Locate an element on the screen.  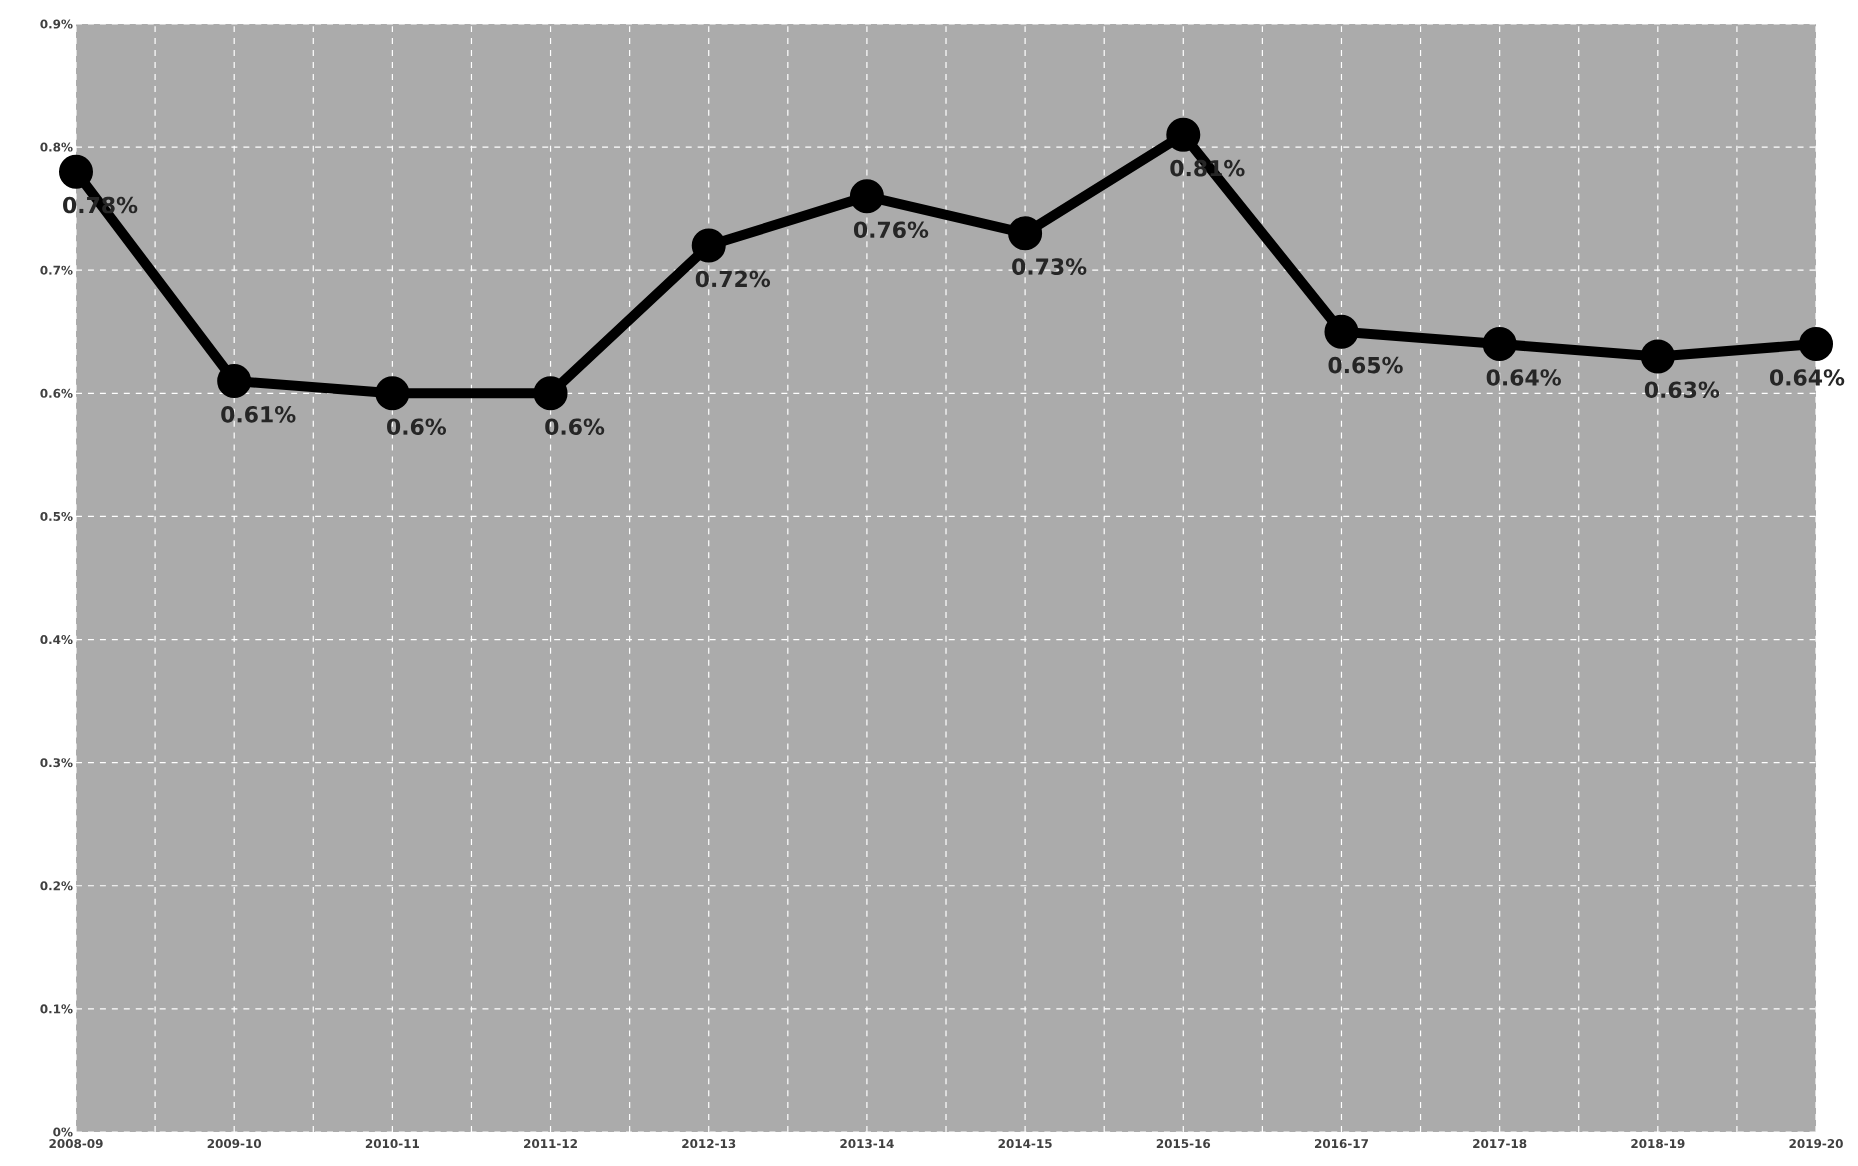
data-label: 0.63% is located at coordinates (1682, 390).